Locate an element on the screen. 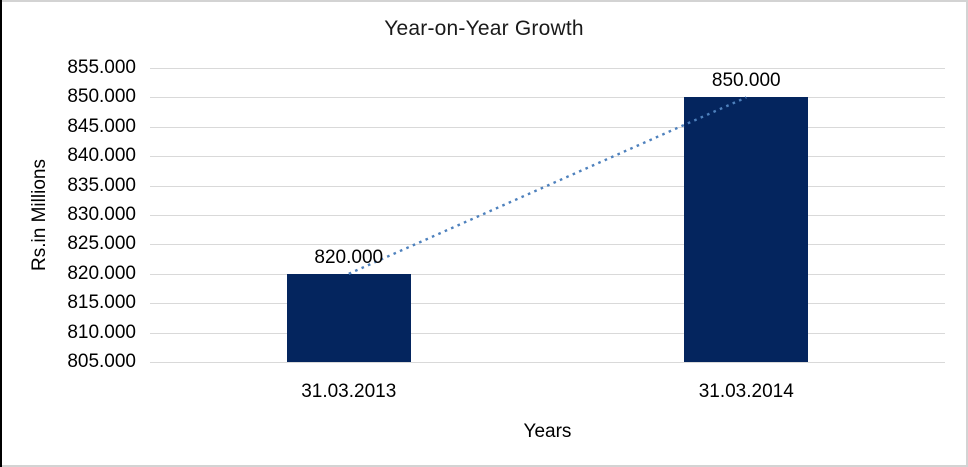 This screenshot has height=467, width=968. bar-value-label: 850.000 is located at coordinates (746, 81).